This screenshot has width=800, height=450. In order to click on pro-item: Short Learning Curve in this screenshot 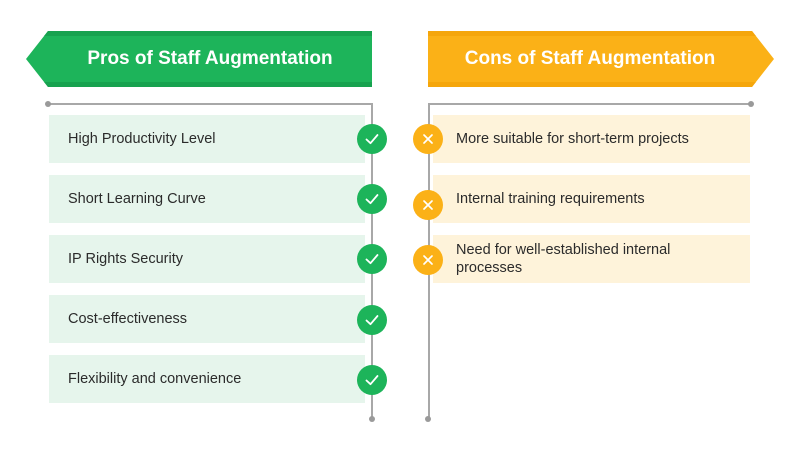, I will do `click(207, 199)`.